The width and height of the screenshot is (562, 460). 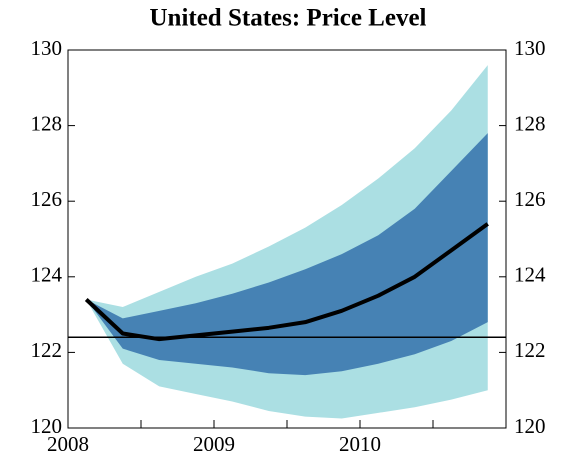 What do you see at coordinates (47, 350) in the screenshot?
I see `y-tick-label: 122` at bounding box center [47, 350].